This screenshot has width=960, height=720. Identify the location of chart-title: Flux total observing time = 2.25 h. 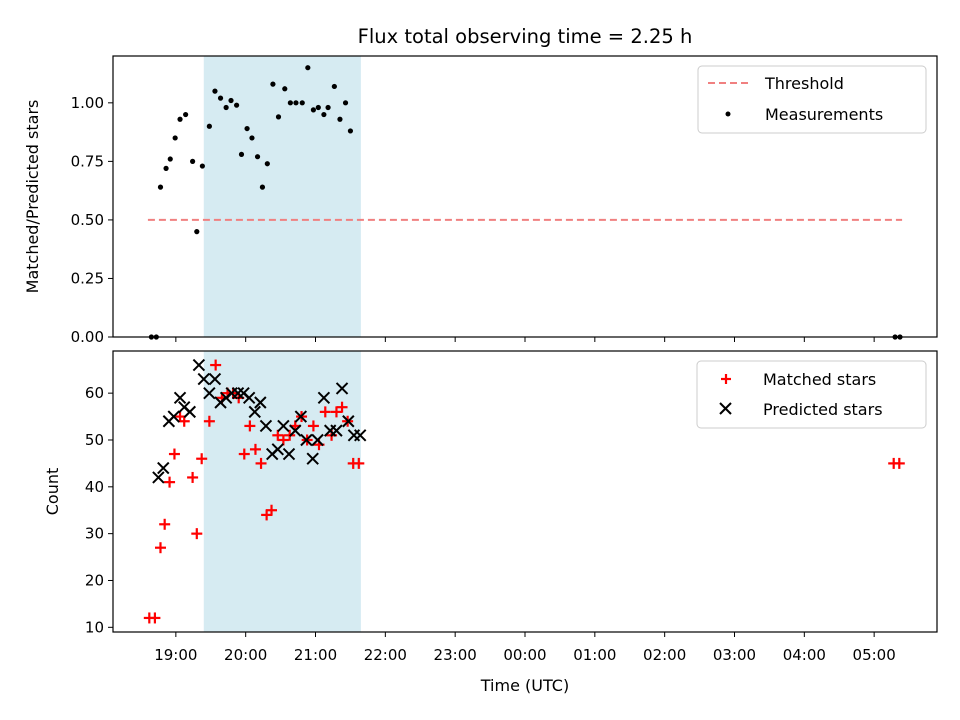
(525, 36).